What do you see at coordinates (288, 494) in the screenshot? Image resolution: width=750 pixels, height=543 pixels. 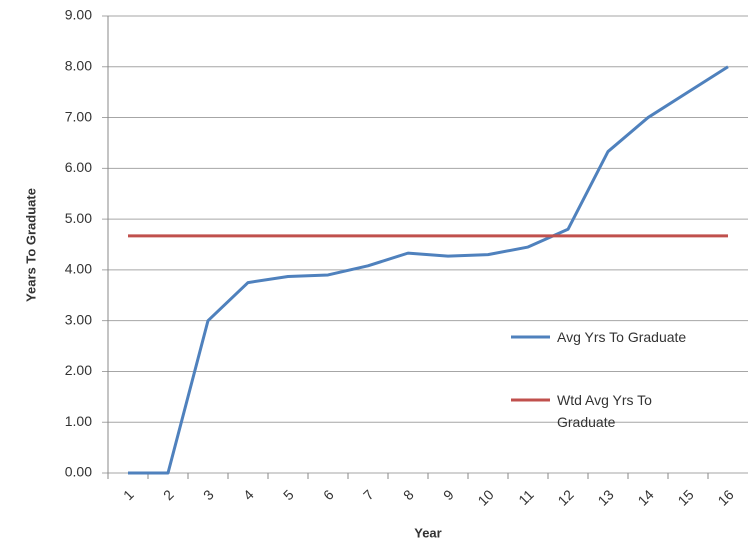 I see `x-tick-label: 5` at bounding box center [288, 494].